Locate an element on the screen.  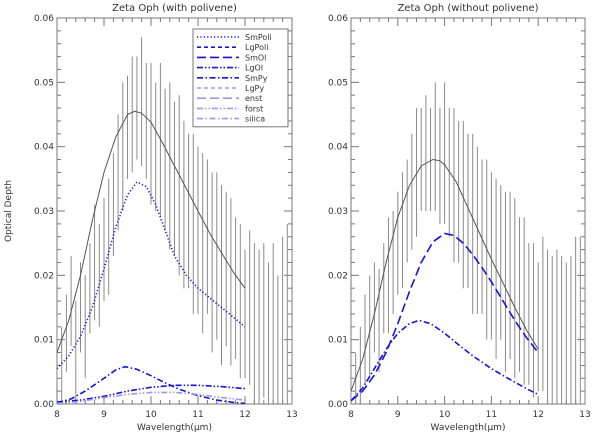
legend-label: LgPoli is located at coordinates (256, 47).